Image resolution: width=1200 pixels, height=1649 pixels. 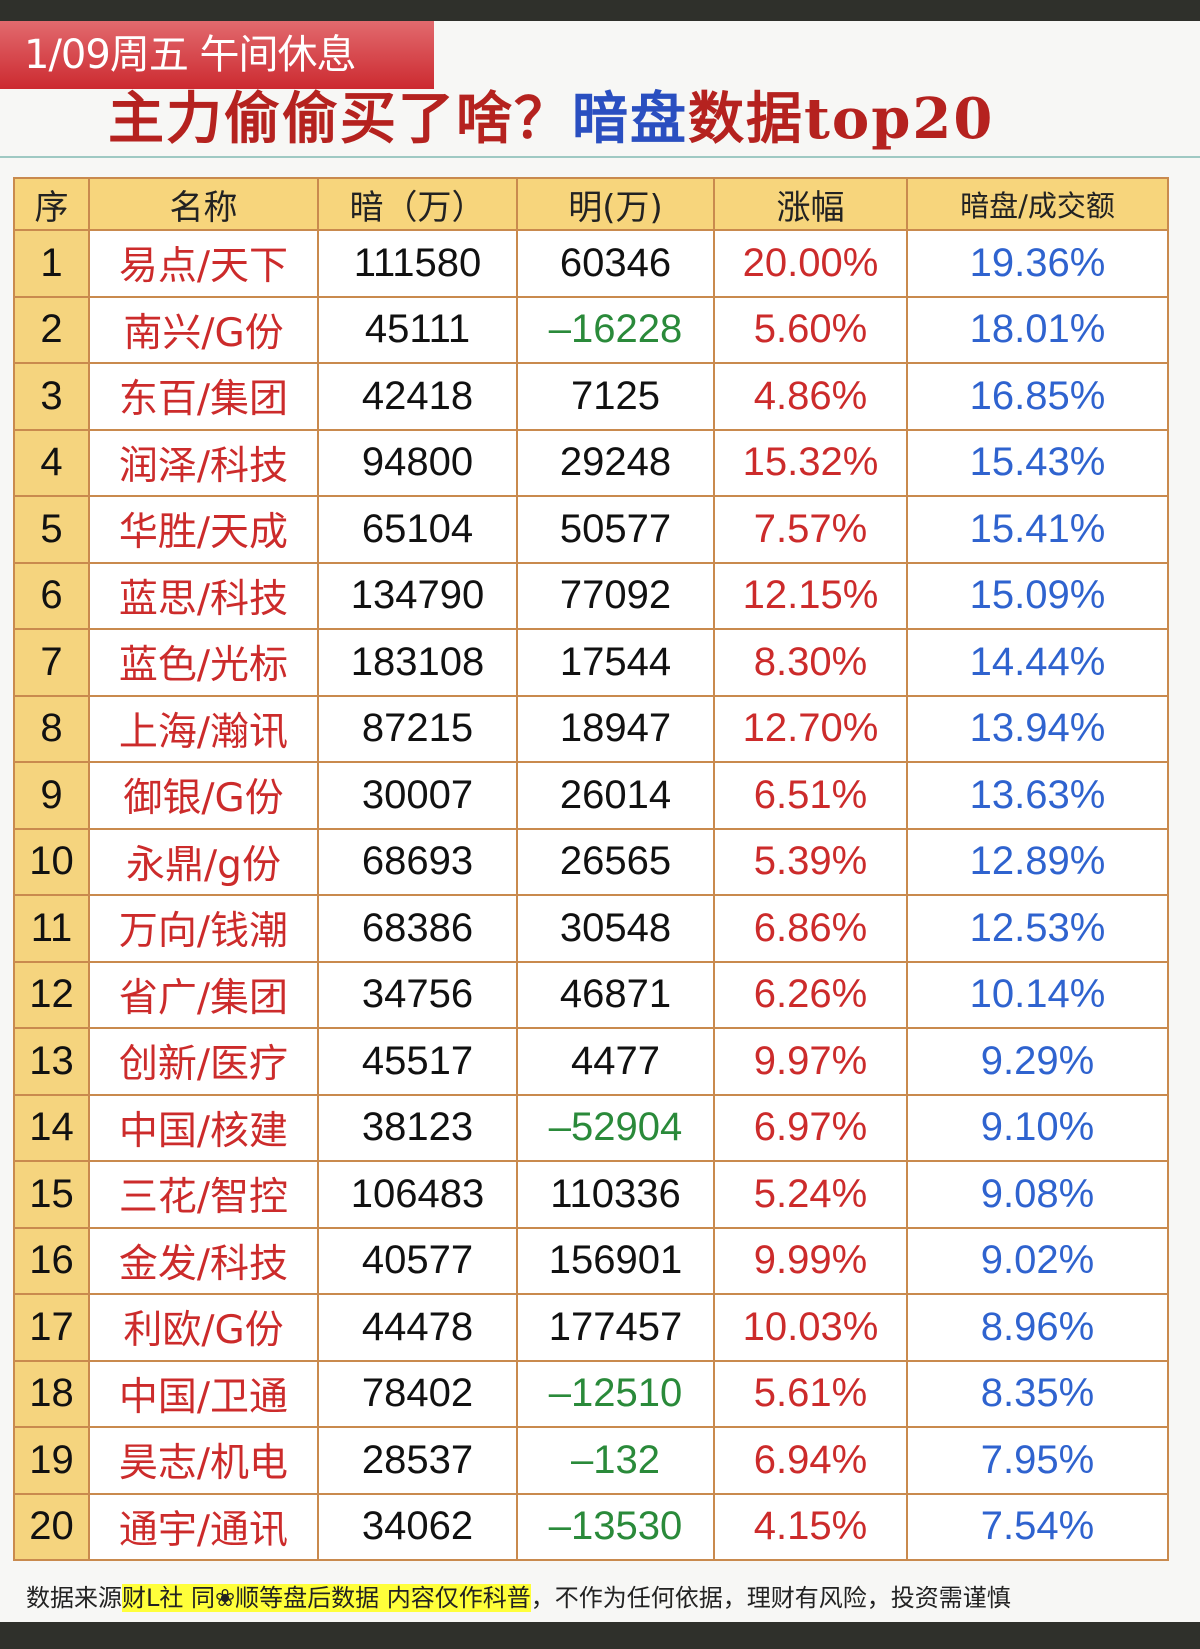 What do you see at coordinates (203, 1460) in the screenshot?
I see `stock-name-cell: 昊志/机电` at bounding box center [203, 1460].